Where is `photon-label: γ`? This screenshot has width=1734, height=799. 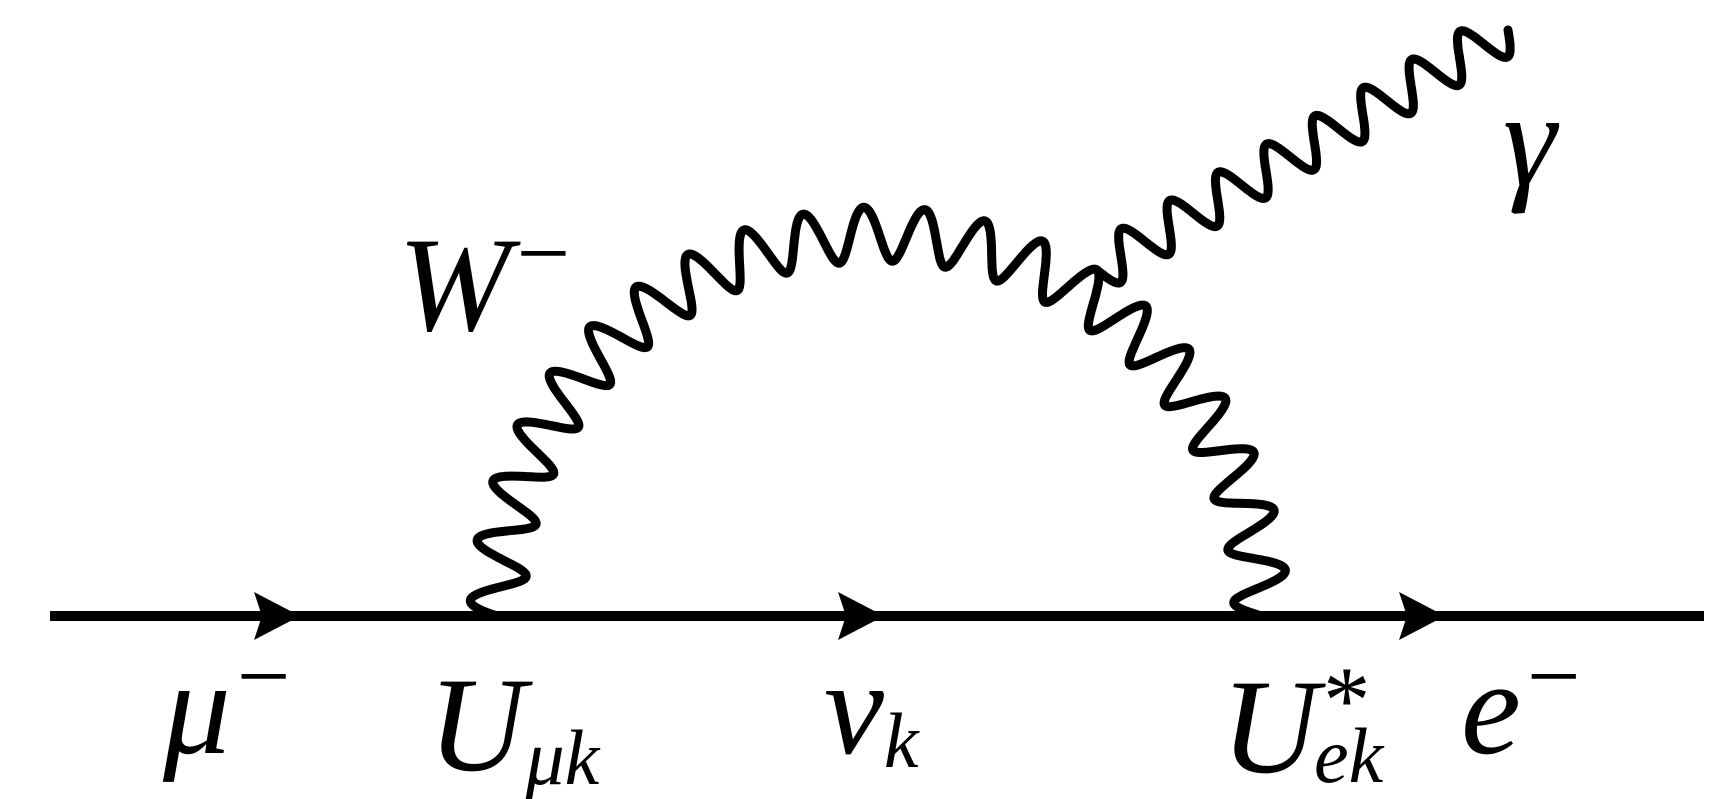
photon-label: γ is located at coordinates (1531, 140).